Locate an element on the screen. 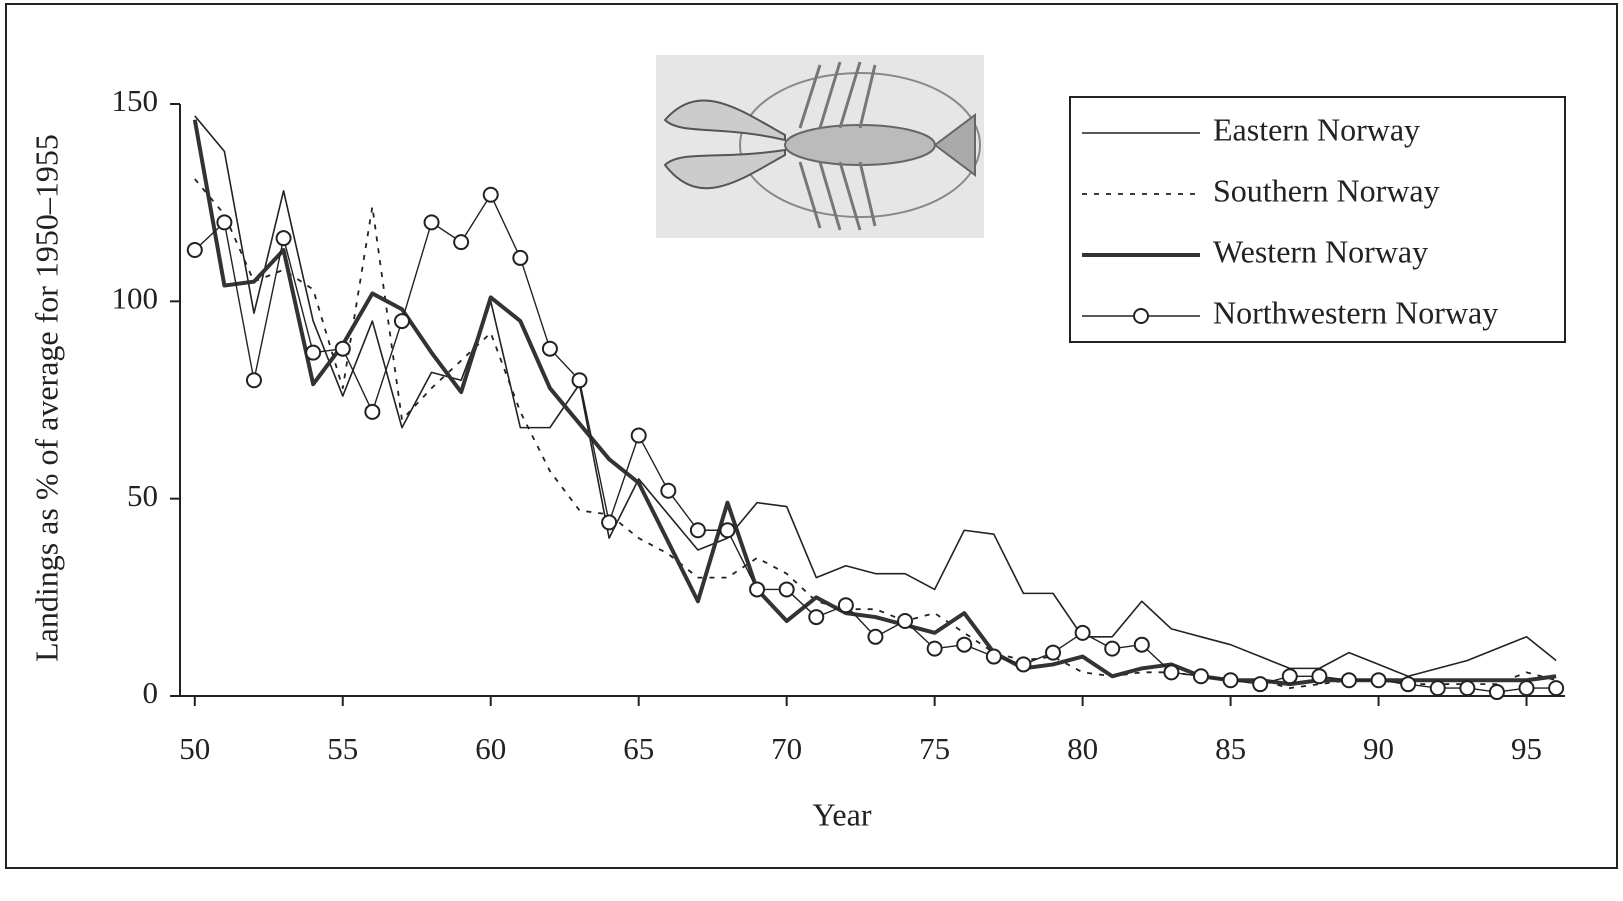 This screenshot has height=901, width=1623. x-tick-label: 50 is located at coordinates (194, 748).